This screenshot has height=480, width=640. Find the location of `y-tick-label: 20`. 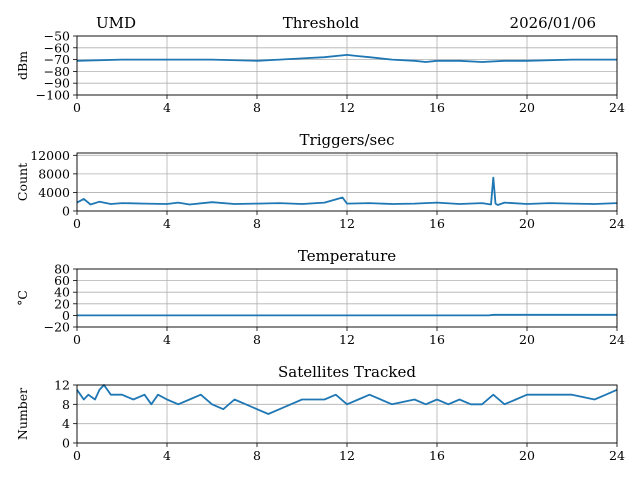

y-tick-label: 20 is located at coordinates (62, 303).